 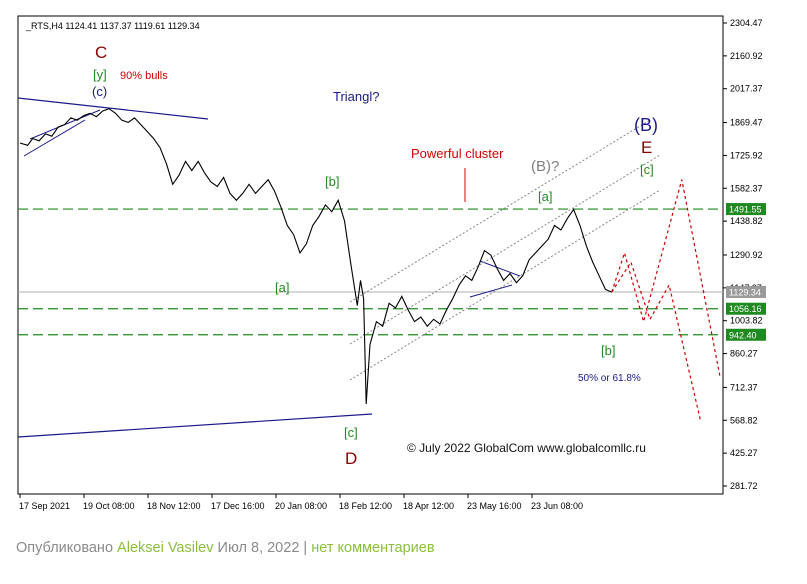 I want to click on price-level-label: 1056.16, so click(x=745, y=309).